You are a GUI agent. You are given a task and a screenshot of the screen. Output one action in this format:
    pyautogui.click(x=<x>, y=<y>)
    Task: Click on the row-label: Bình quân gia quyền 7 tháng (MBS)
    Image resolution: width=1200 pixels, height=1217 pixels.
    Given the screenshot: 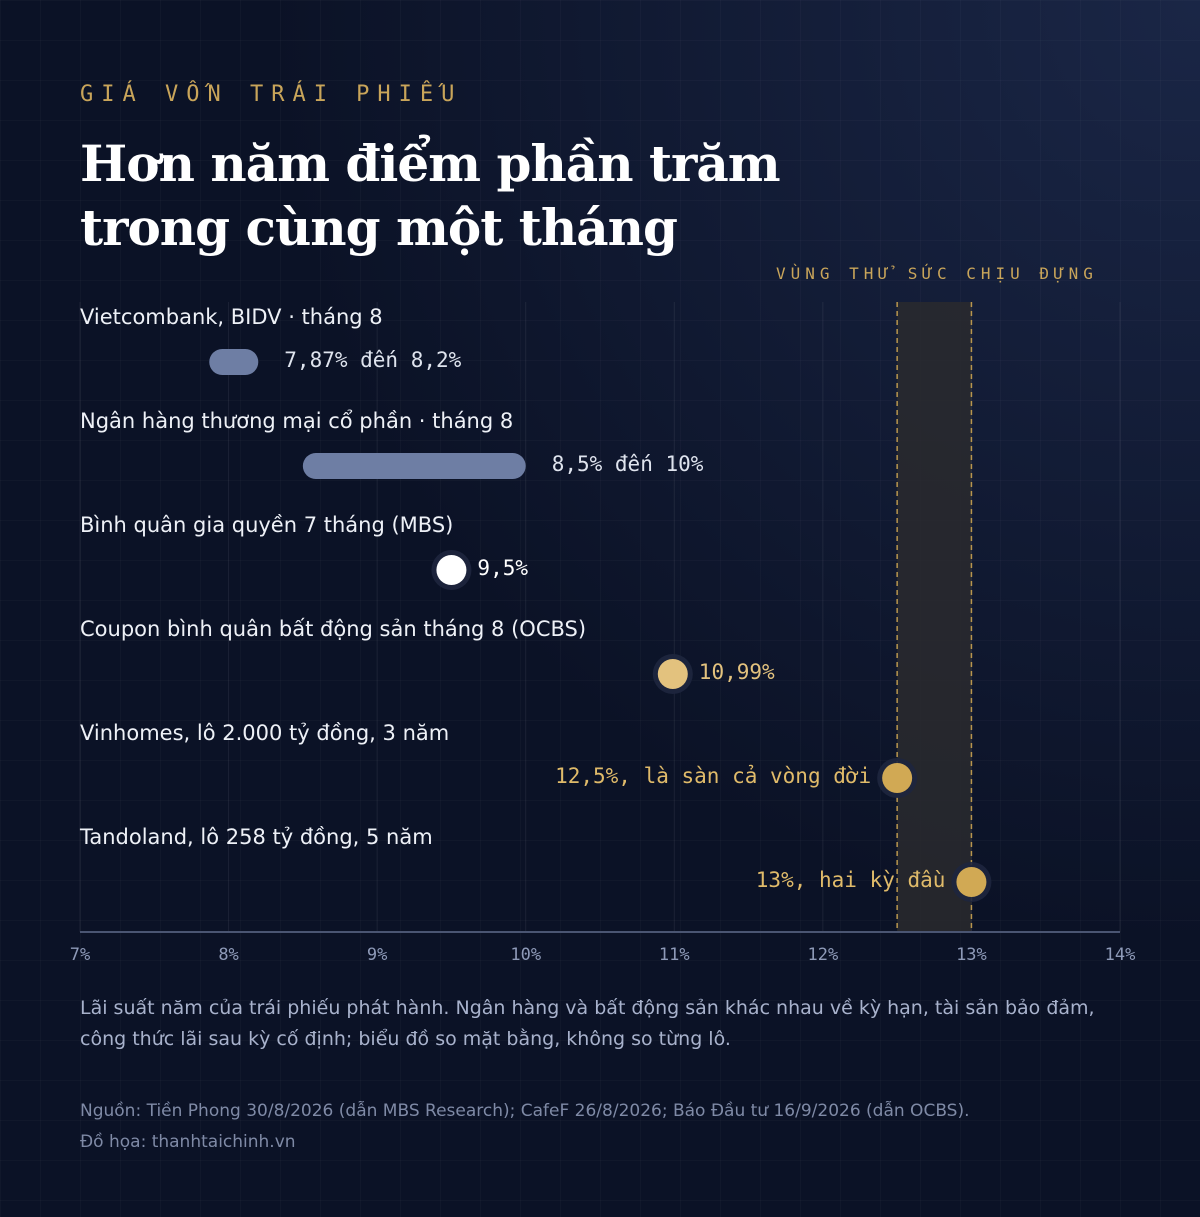 What is the action you would take?
    pyautogui.click(x=267, y=525)
    